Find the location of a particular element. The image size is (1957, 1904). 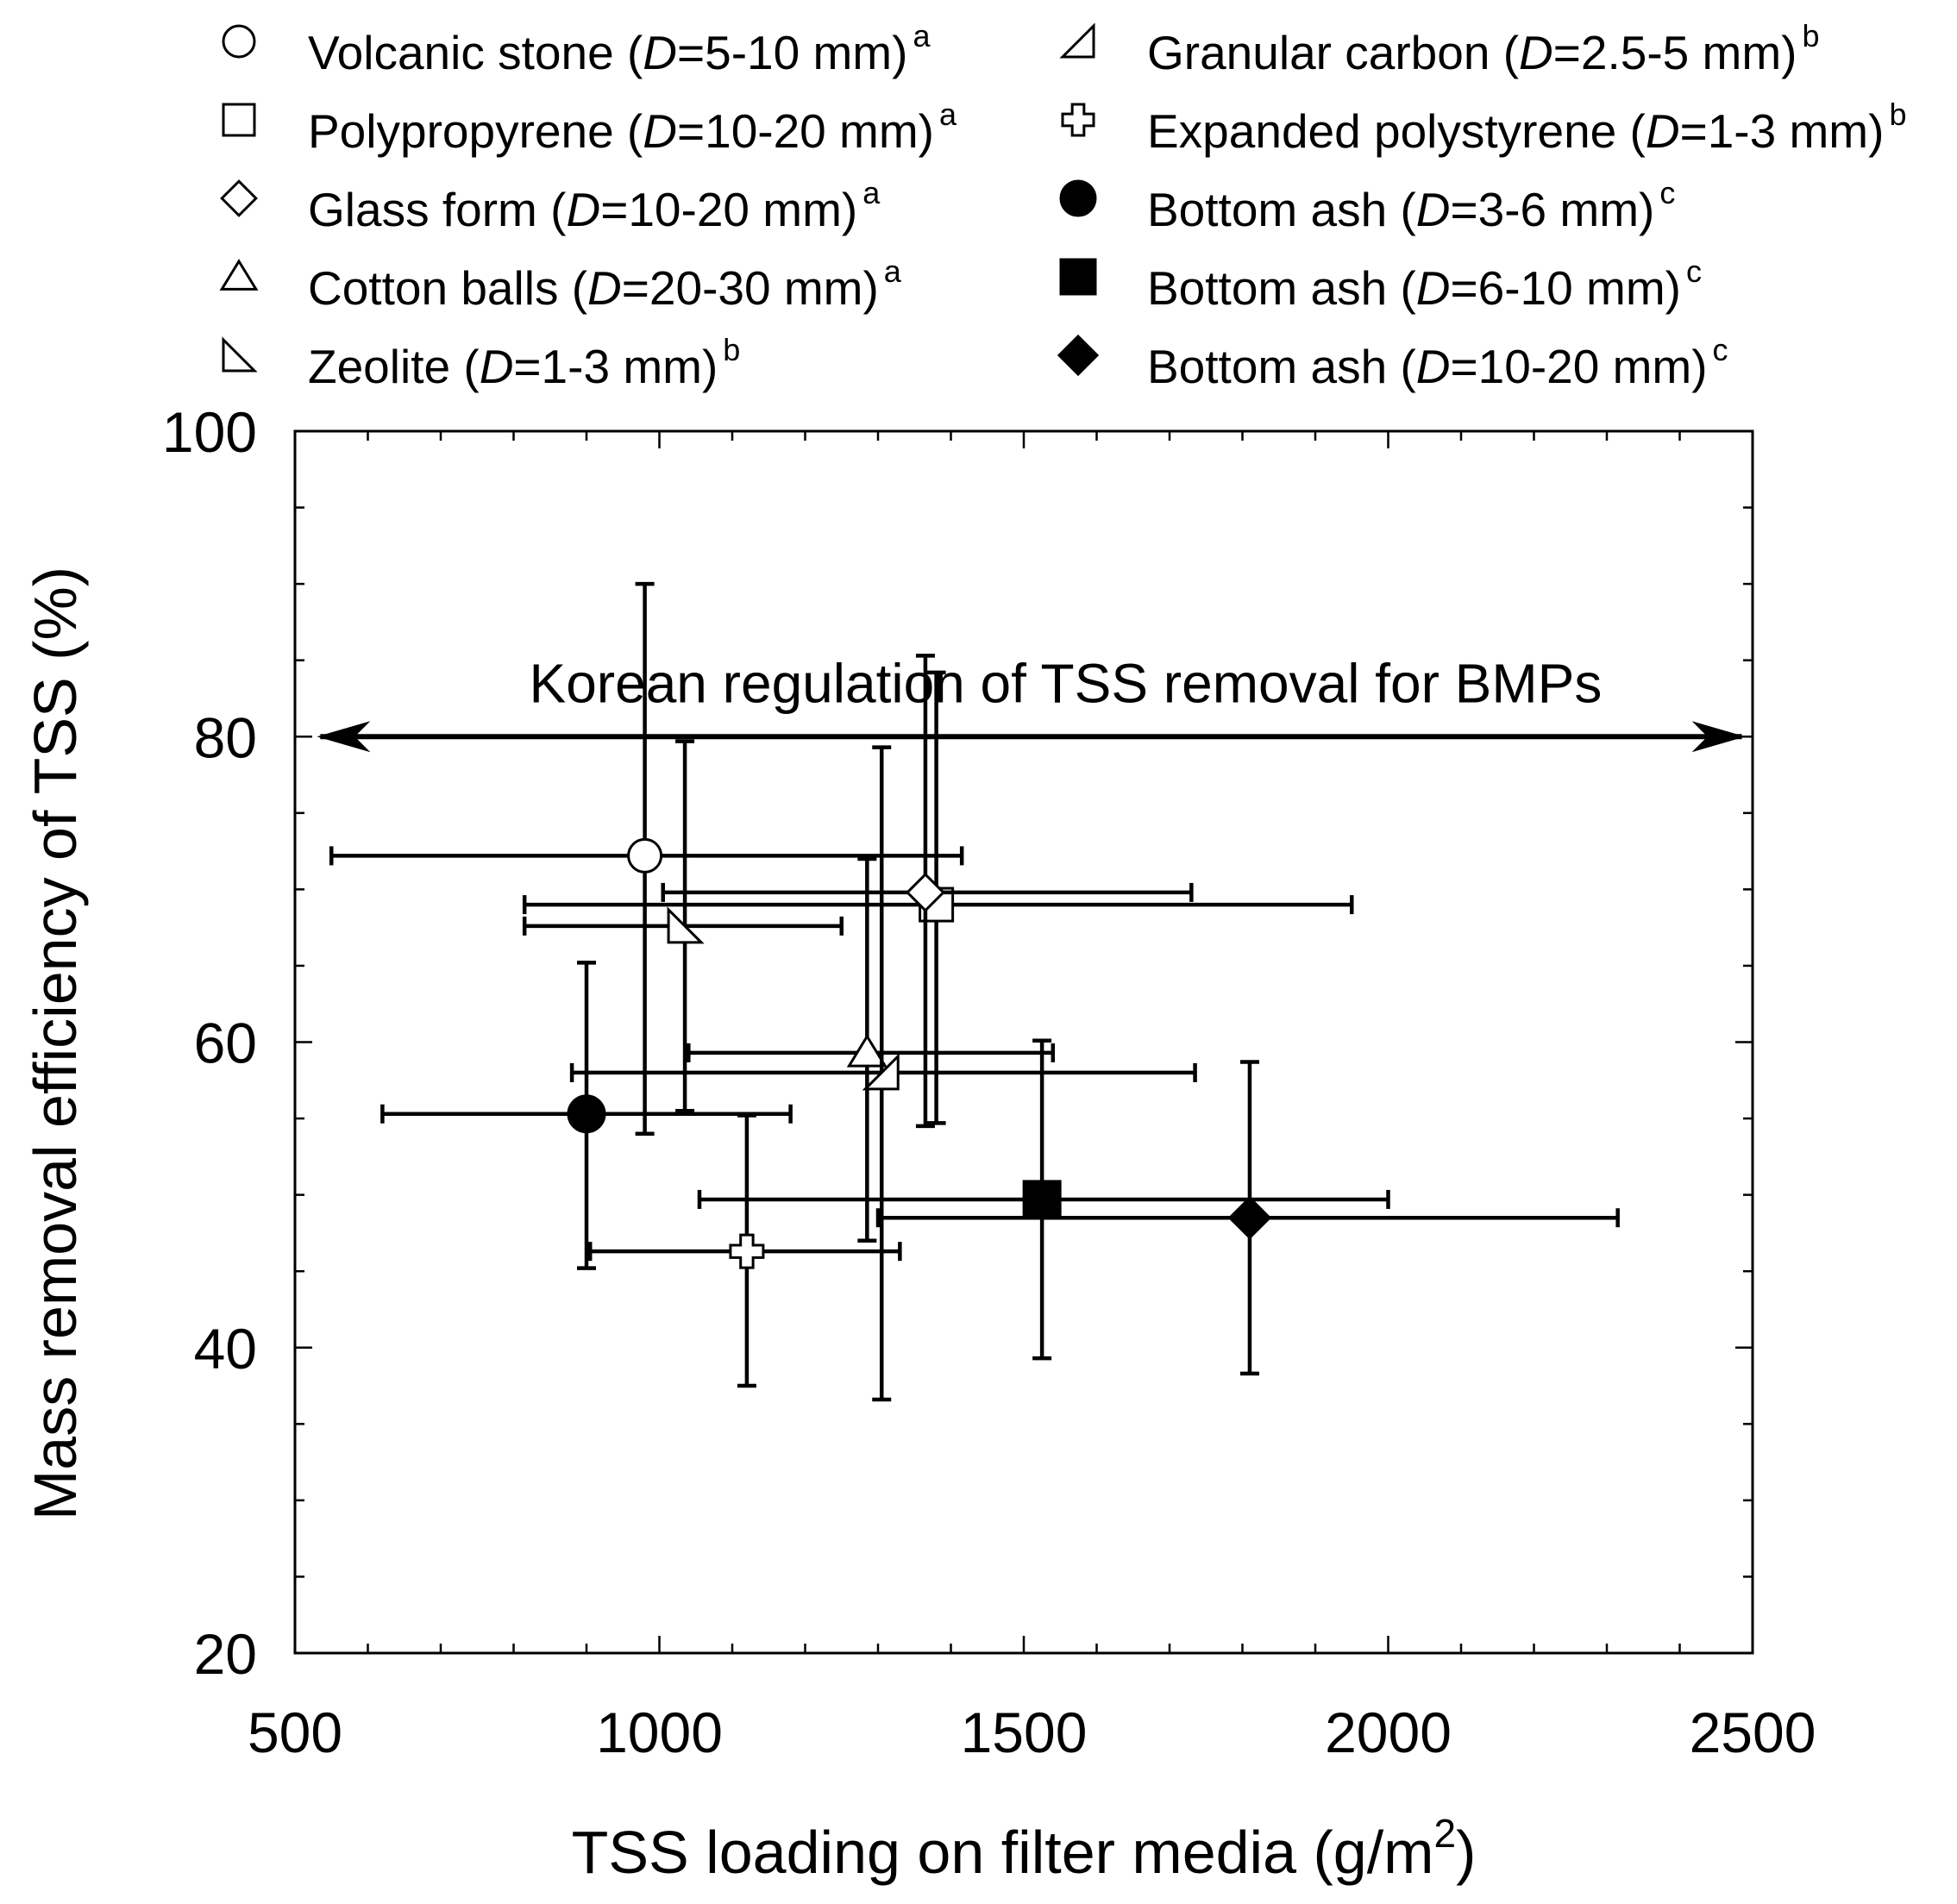

legend-label: Bottom ash (D=6-10 mm) c is located at coordinates (1424, 284).